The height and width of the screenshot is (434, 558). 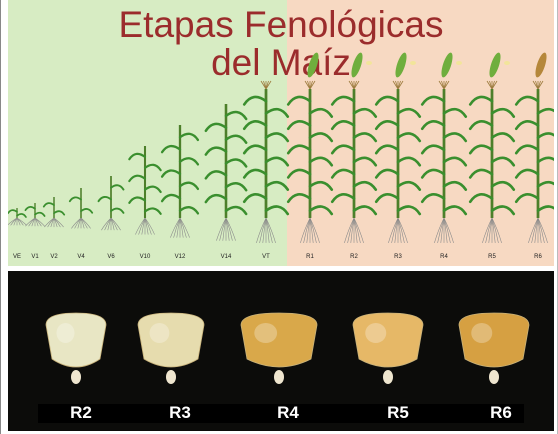 What do you see at coordinates (81, 257) in the screenshot?
I see `stage-label-v4: V4` at bounding box center [81, 257].